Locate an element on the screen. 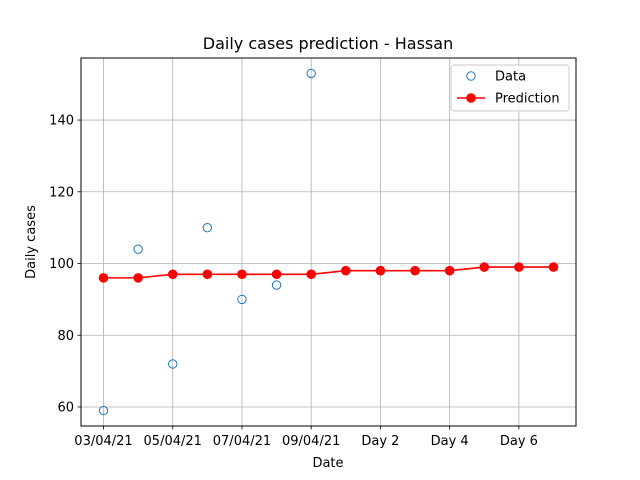 The height and width of the screenshot is (480, 640). legend-label: Data is located at coordinates (510, 77).